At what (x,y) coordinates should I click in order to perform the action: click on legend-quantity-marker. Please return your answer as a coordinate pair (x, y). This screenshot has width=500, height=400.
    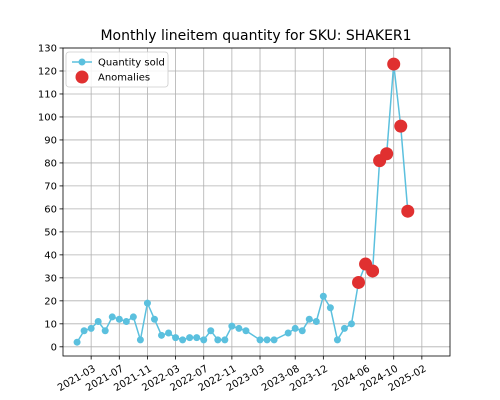
    Looking at the image, I should click on (82, 62).